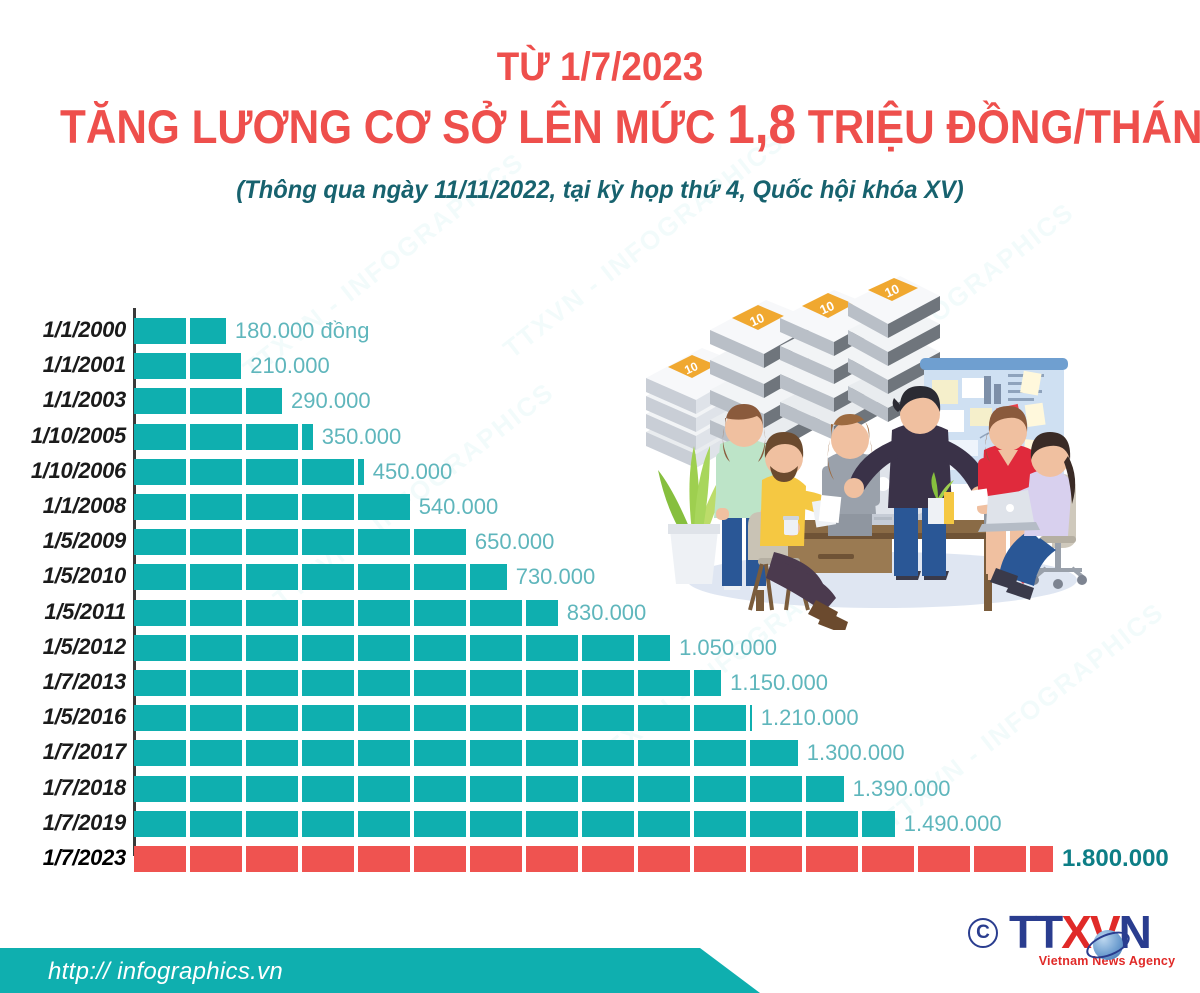 This screenshot has width=1200, height=993. Describe the element at coordinates (514, 542) in the screenshot. I see `chart-bar-value: 650.000` at that location.